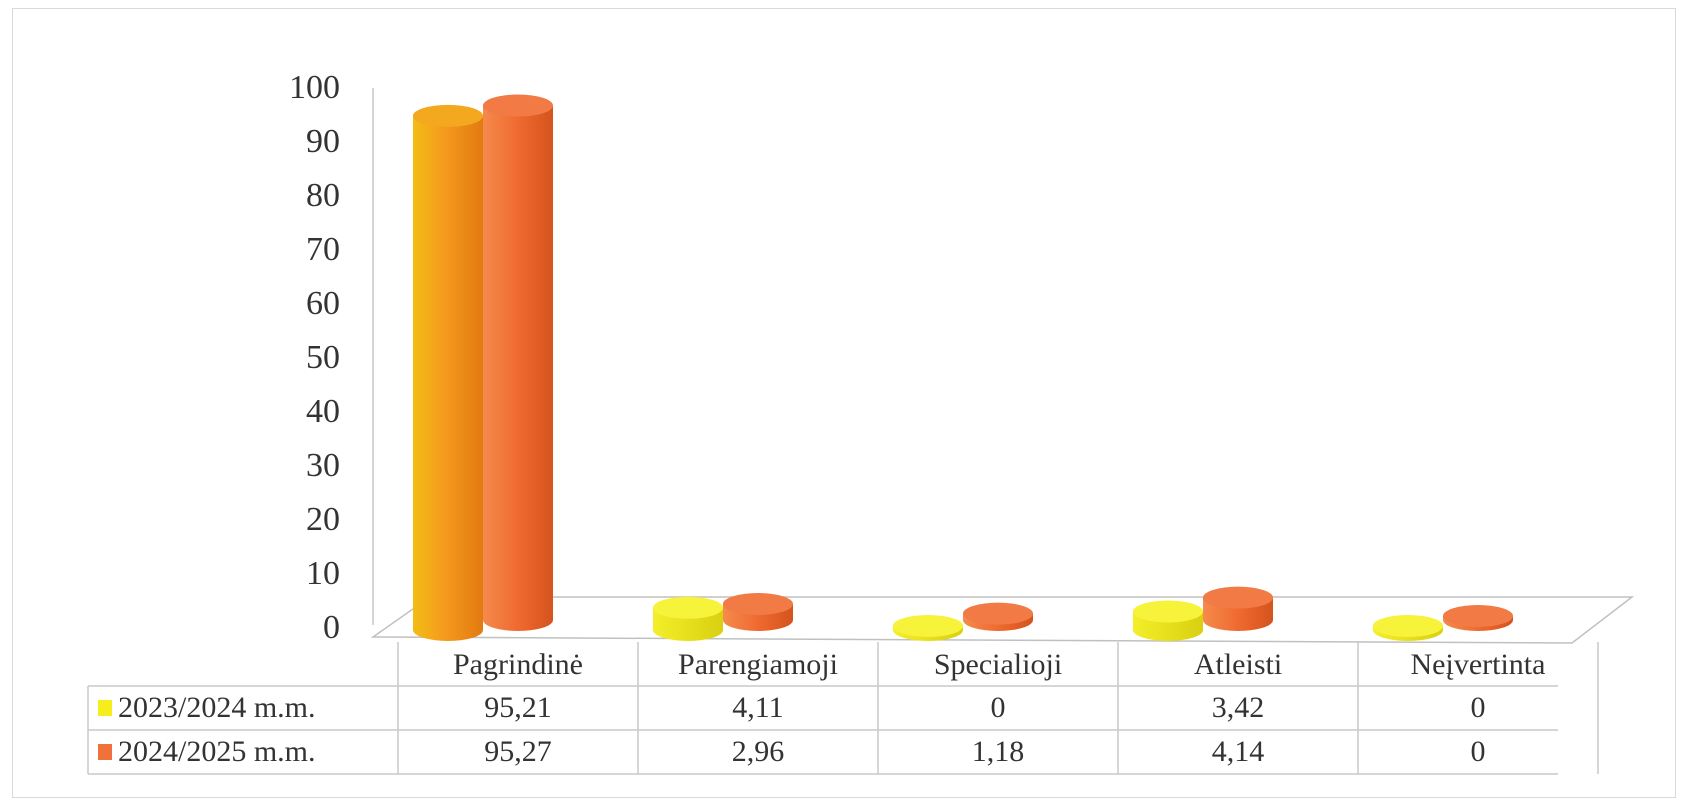  I want to click on y-tick-label: 40, so click(323, 411).